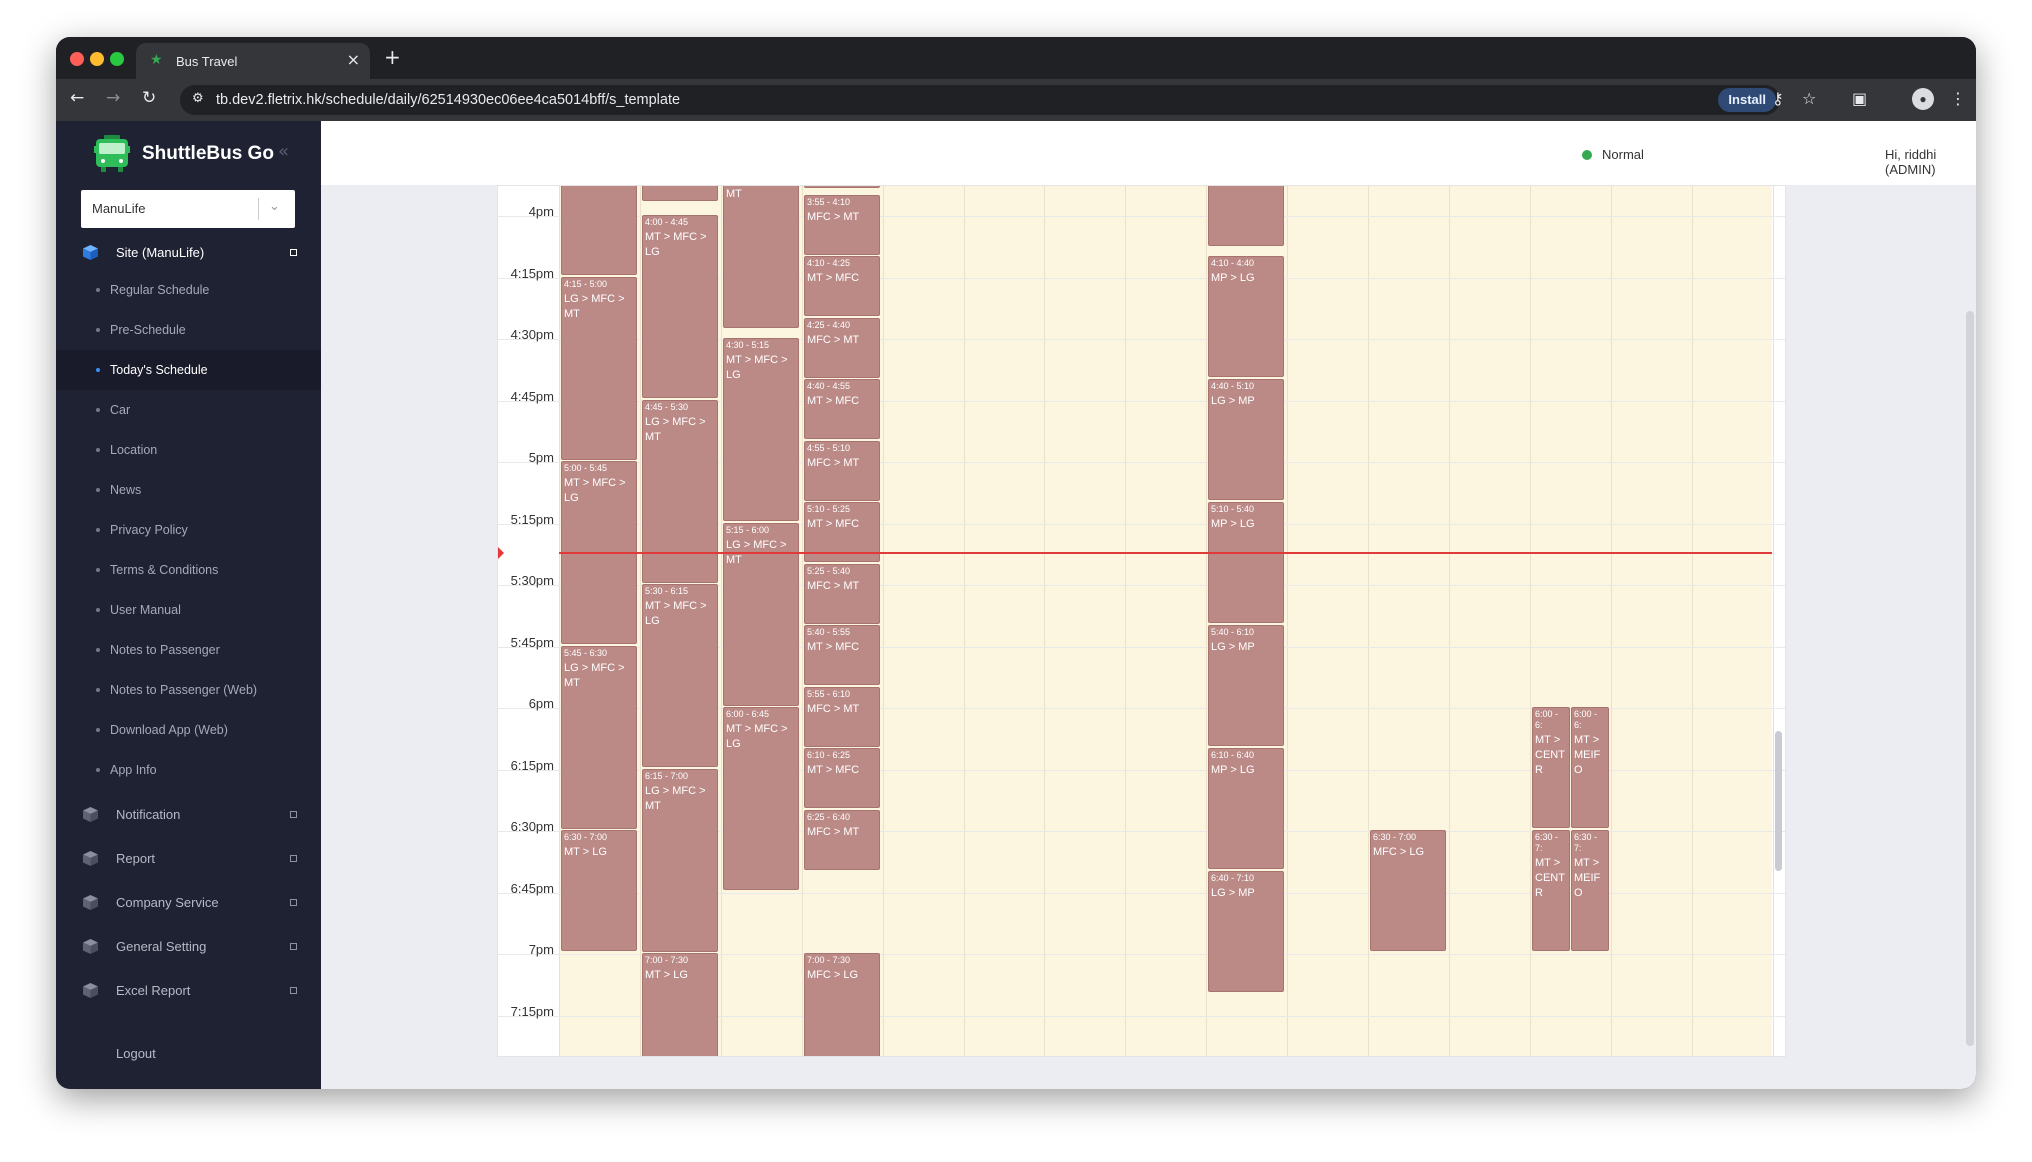  I want to click on schedule-event: 6:25 - 6:40 MFC > MT, so click(842, 840).